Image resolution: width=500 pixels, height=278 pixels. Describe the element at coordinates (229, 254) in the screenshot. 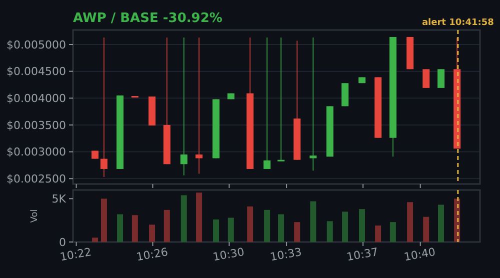

I see `x-tick-label: 10:30` at that location.